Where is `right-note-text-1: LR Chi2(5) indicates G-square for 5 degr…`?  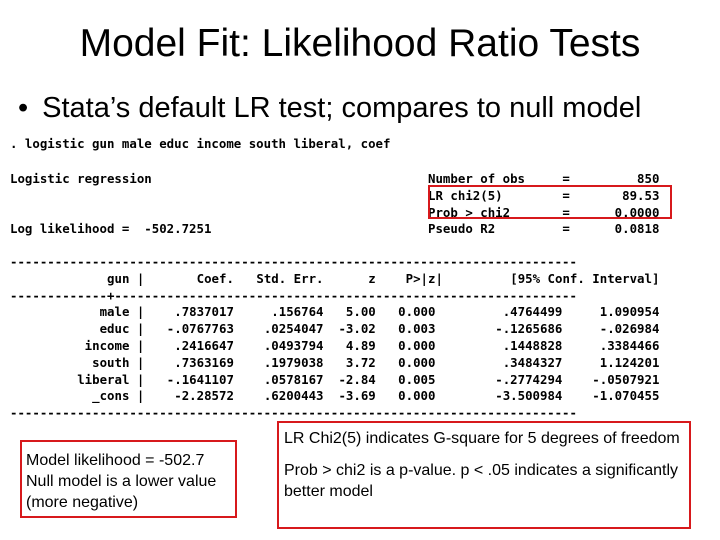
right-note-text-1: LR Chi2(5) indicates G-square for 5 degr… is located at coordinates (482, 438).